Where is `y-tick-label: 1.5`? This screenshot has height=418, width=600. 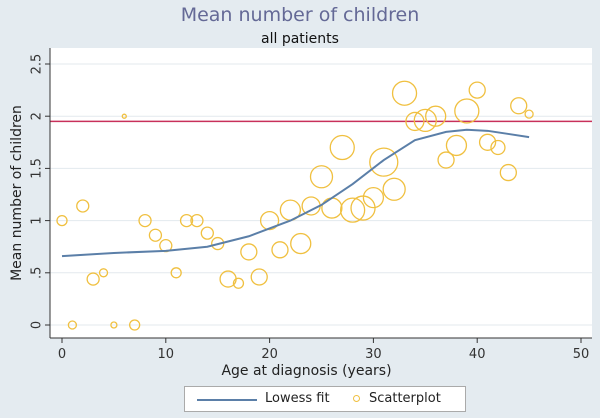
y-tick-label: 1.5 is located at coordinates (37, 168).